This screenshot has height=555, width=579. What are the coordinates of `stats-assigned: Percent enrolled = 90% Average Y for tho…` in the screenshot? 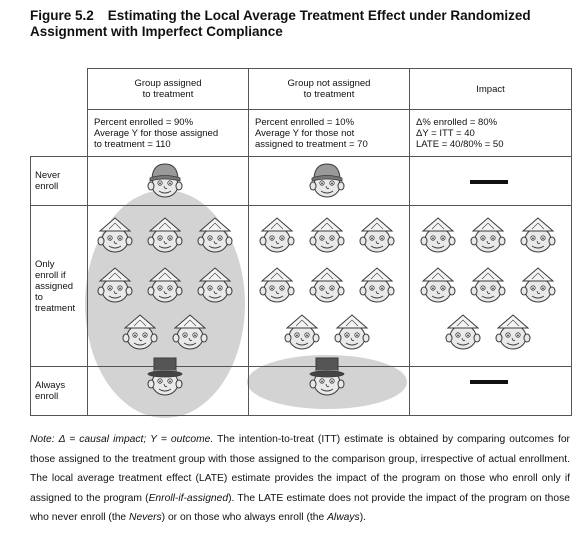 It's located at (168, 133).